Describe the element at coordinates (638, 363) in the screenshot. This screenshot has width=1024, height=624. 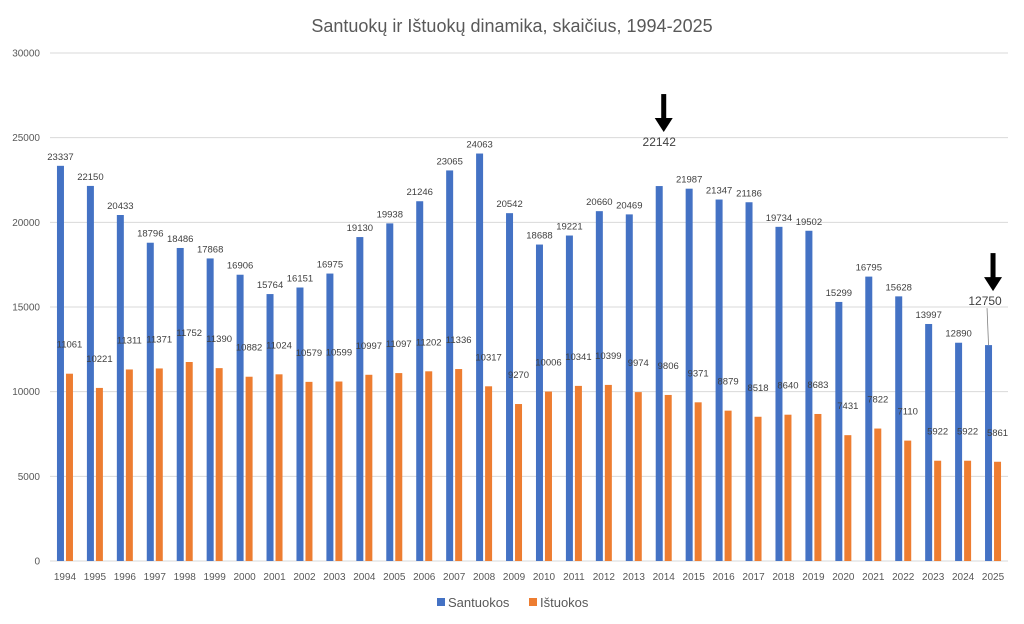
I see `data-label: 9974` at that location.